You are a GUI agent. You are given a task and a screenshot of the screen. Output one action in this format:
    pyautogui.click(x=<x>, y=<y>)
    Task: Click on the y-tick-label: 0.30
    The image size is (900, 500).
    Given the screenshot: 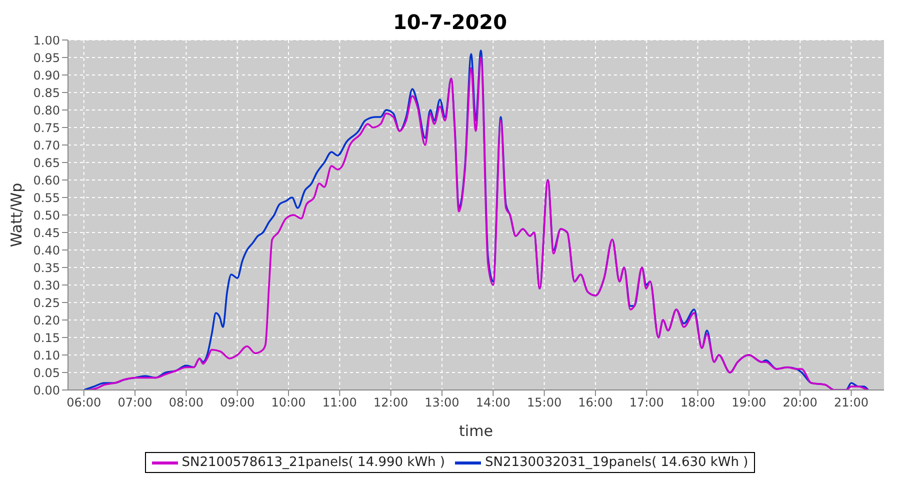 What is the action you would take?
    pyautogui.click(x=46, y=285)
    